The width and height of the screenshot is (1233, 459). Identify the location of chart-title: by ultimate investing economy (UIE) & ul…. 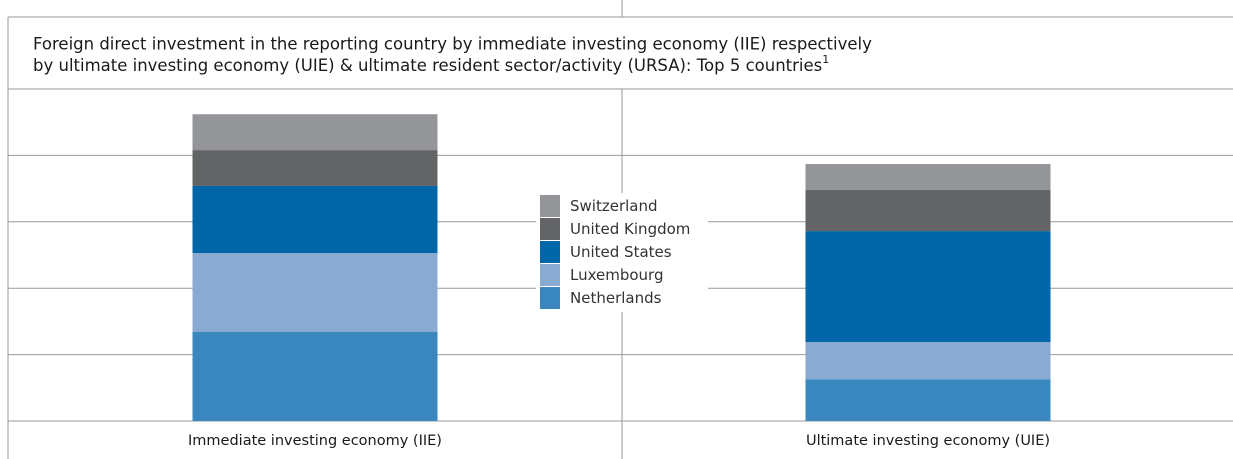
(431, 64).